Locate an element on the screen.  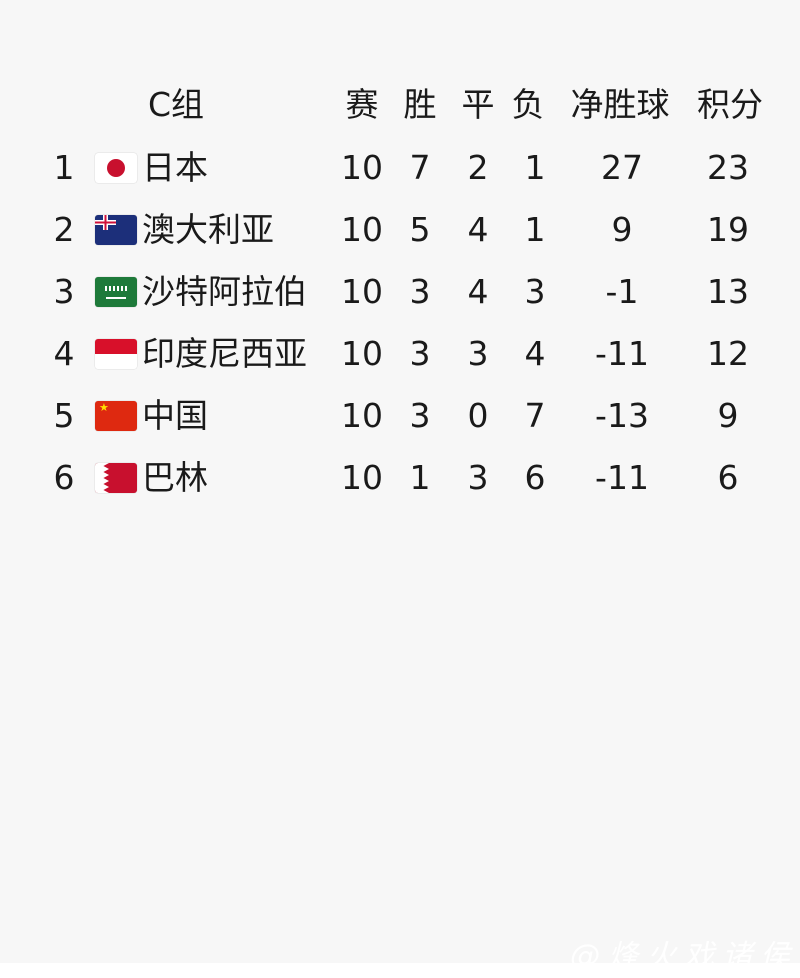
goal-diff-value: -1 is located at coordinates (622, 291).